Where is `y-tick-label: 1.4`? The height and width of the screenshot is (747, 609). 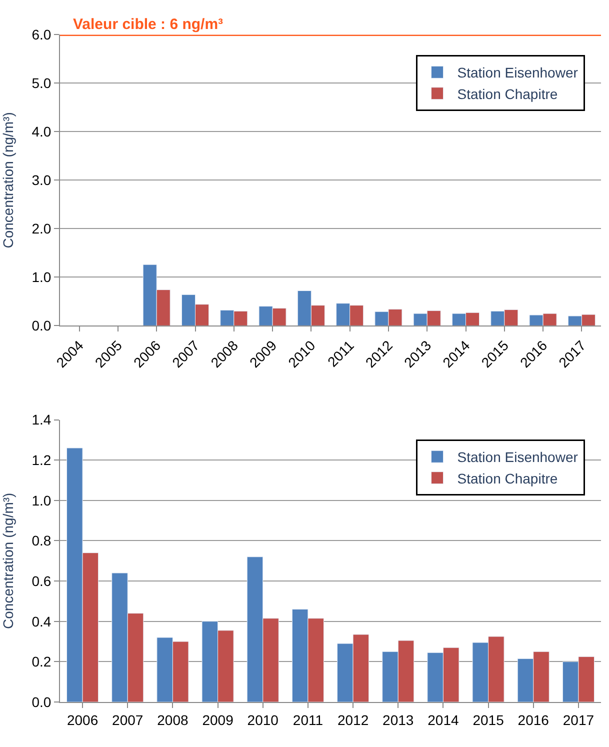 y-tick-label: 1.4 is located at coordinates (42, 420).